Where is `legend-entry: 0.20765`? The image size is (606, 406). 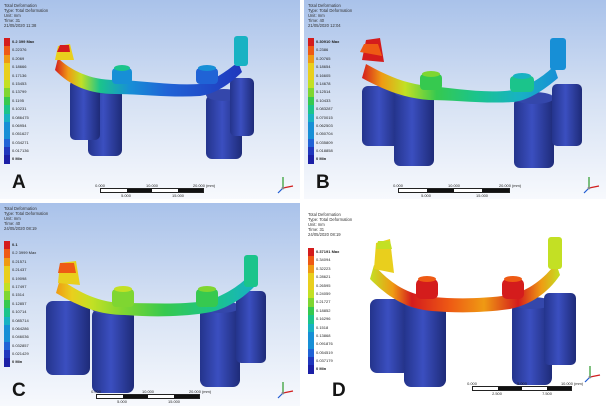
legend-entry: 0.20765 is located at coordinates (328, 59).